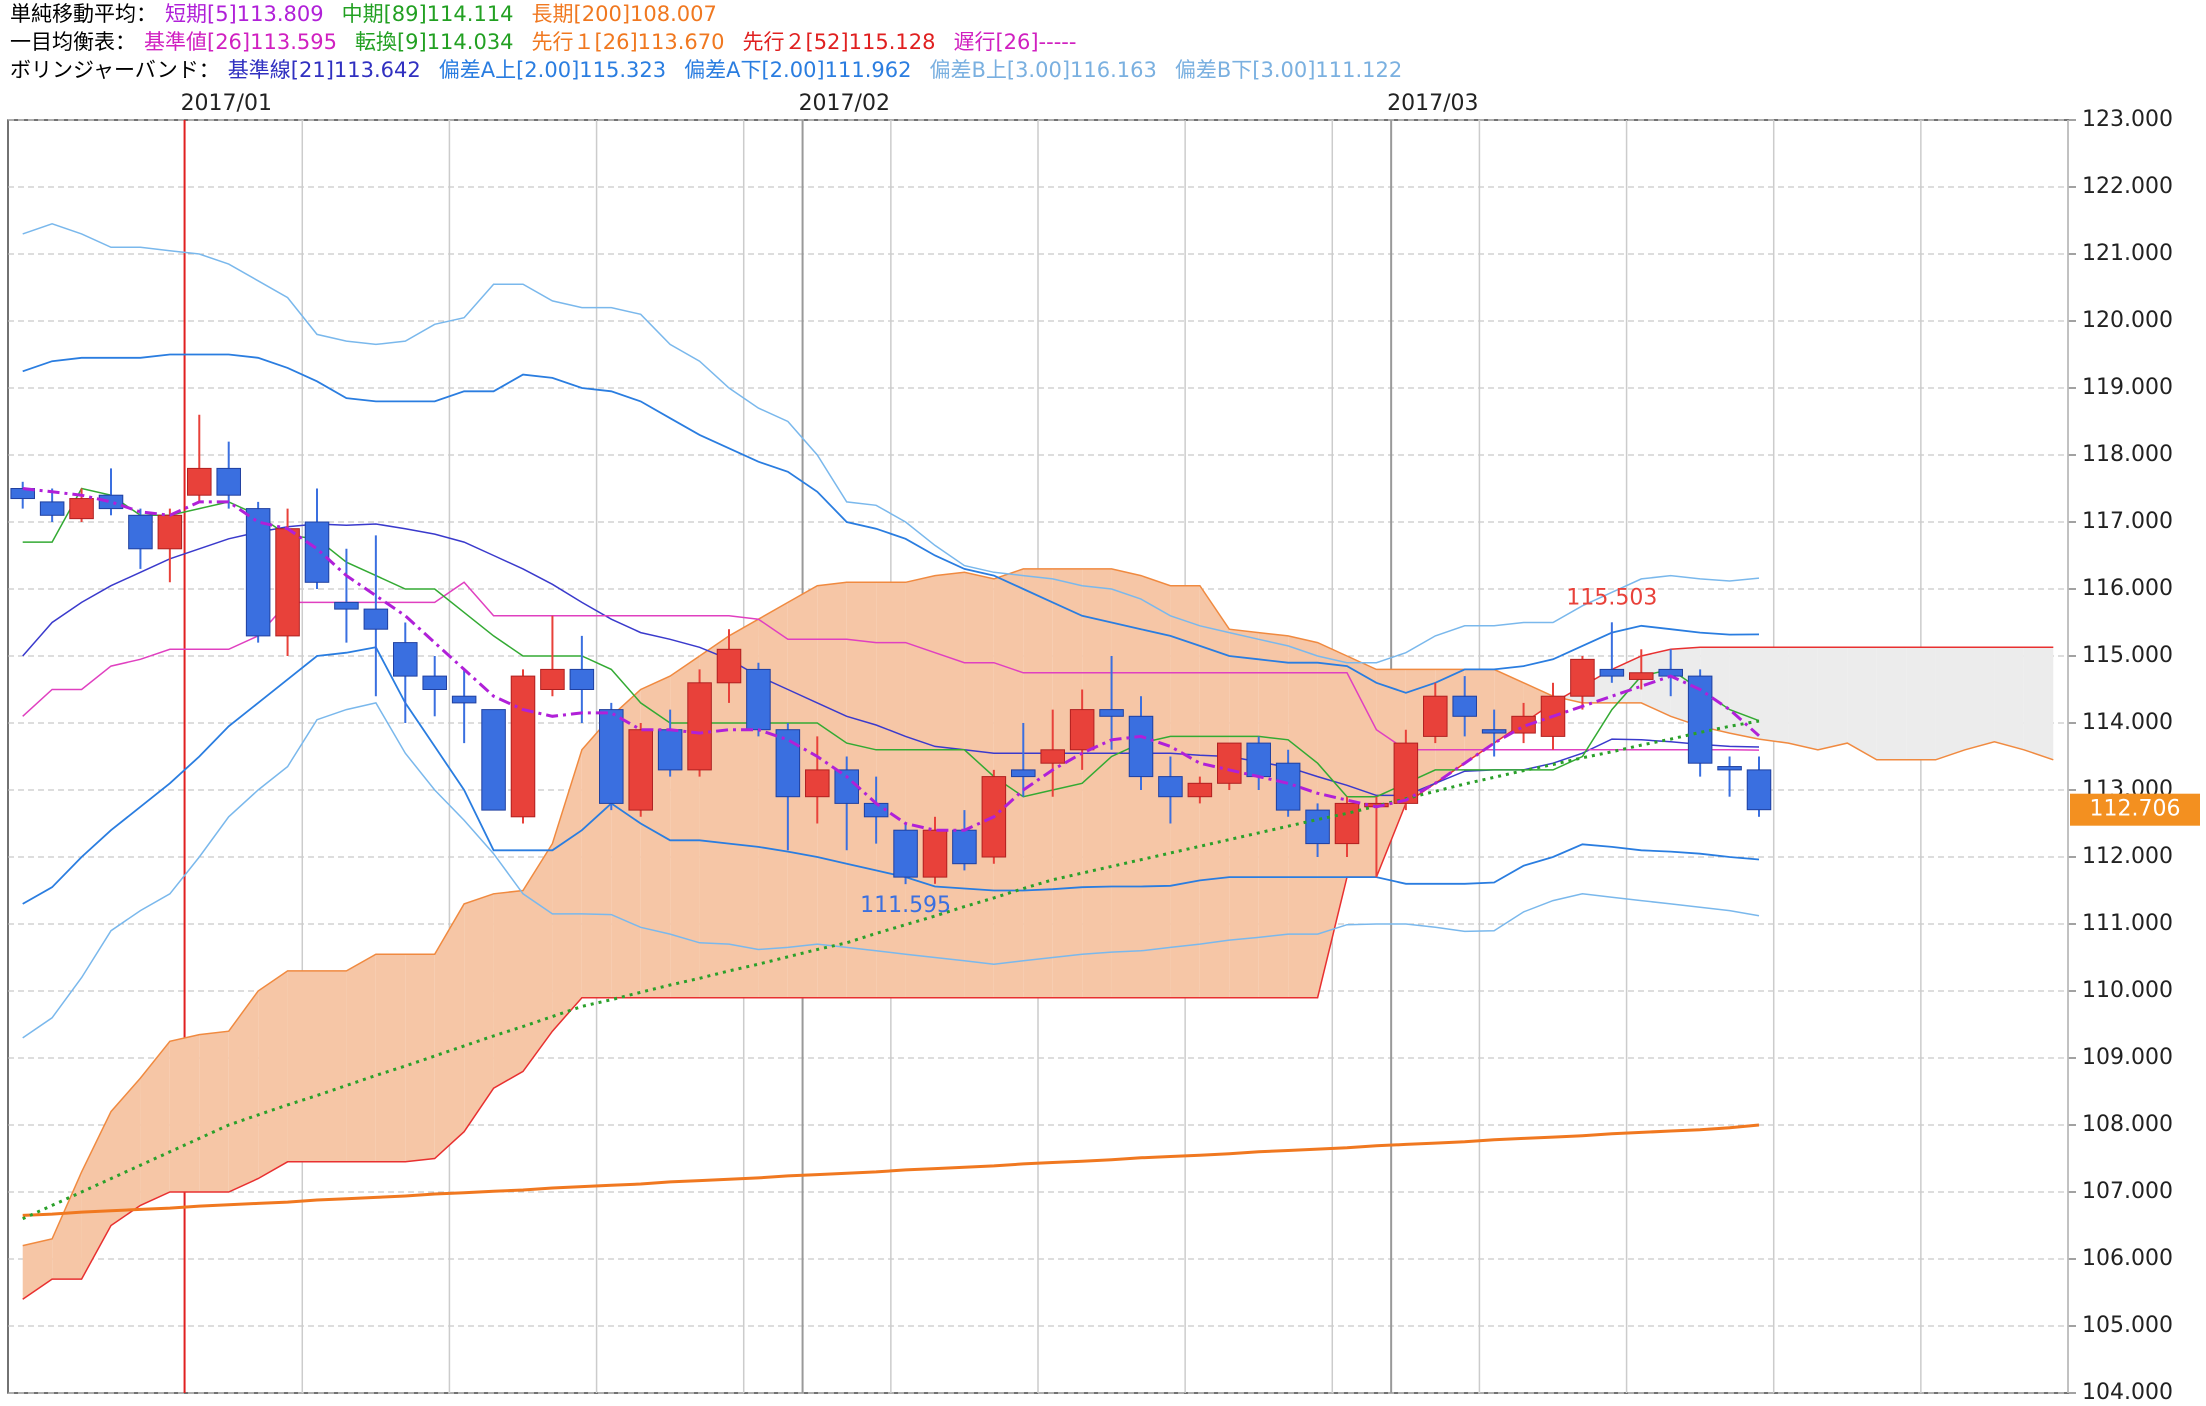 The height and width of the screenshot is (1406, 2206). I want to click on moving-average, so click(891, 1170).